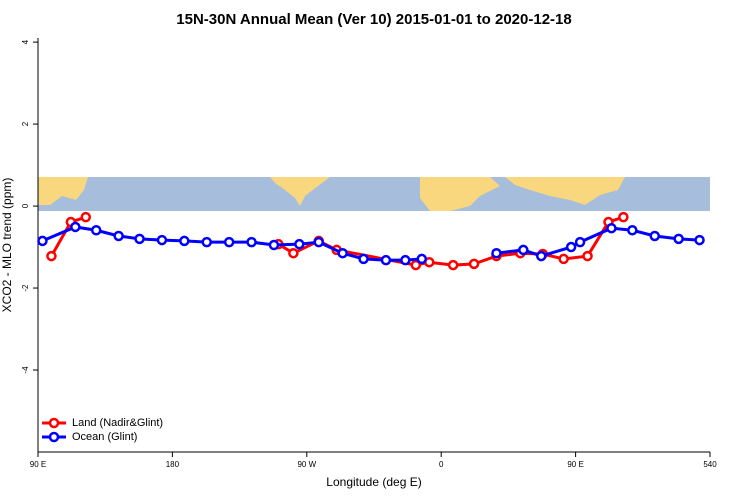 The width and height of the screenshot is (750, 500). I want to click on x-tick-label: 540, so click(710, 464).